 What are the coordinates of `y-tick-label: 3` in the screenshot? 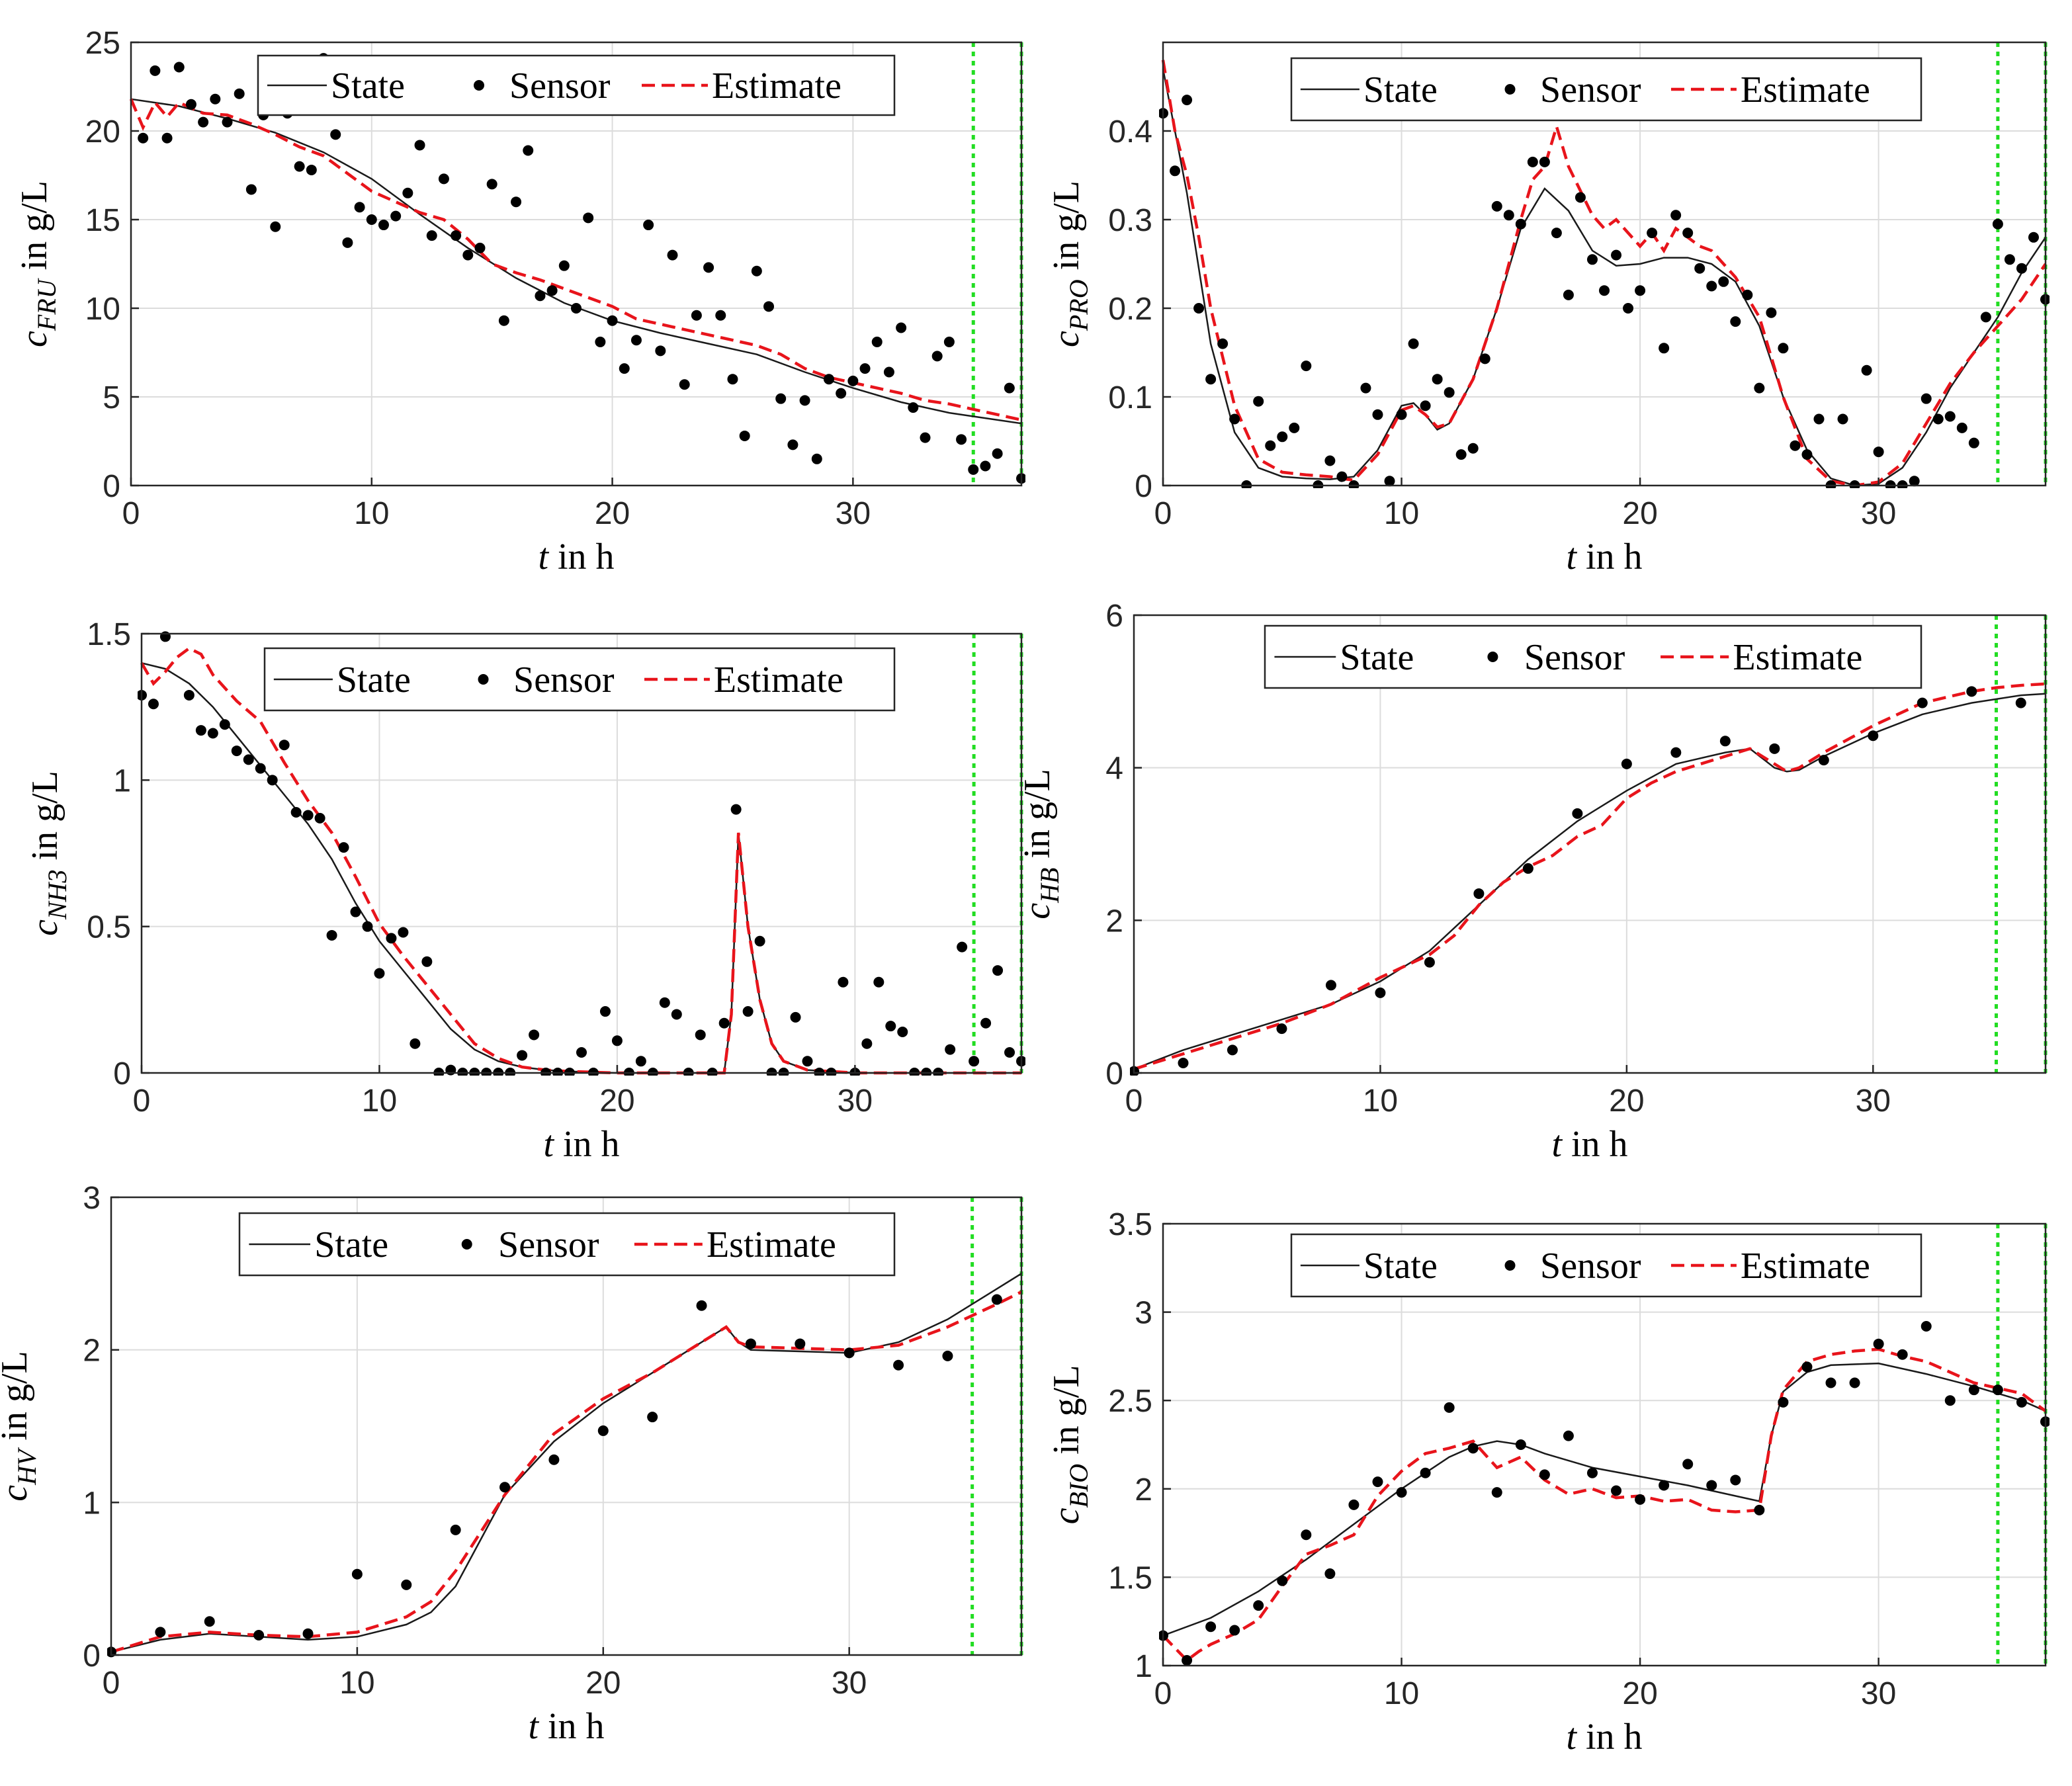 It's located at (1143, 1313).